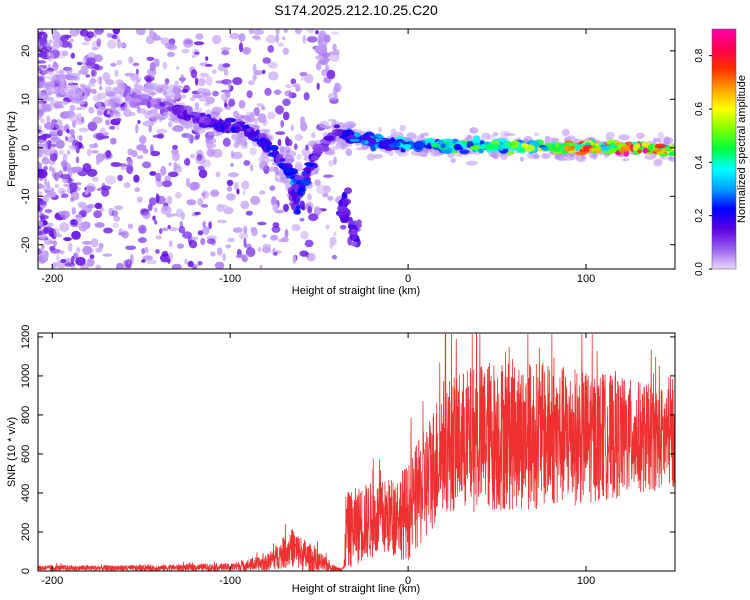 This screenshot has height=600, width=750. I want to click on colorbar-tick-label: 0.6, so click(699, 109).